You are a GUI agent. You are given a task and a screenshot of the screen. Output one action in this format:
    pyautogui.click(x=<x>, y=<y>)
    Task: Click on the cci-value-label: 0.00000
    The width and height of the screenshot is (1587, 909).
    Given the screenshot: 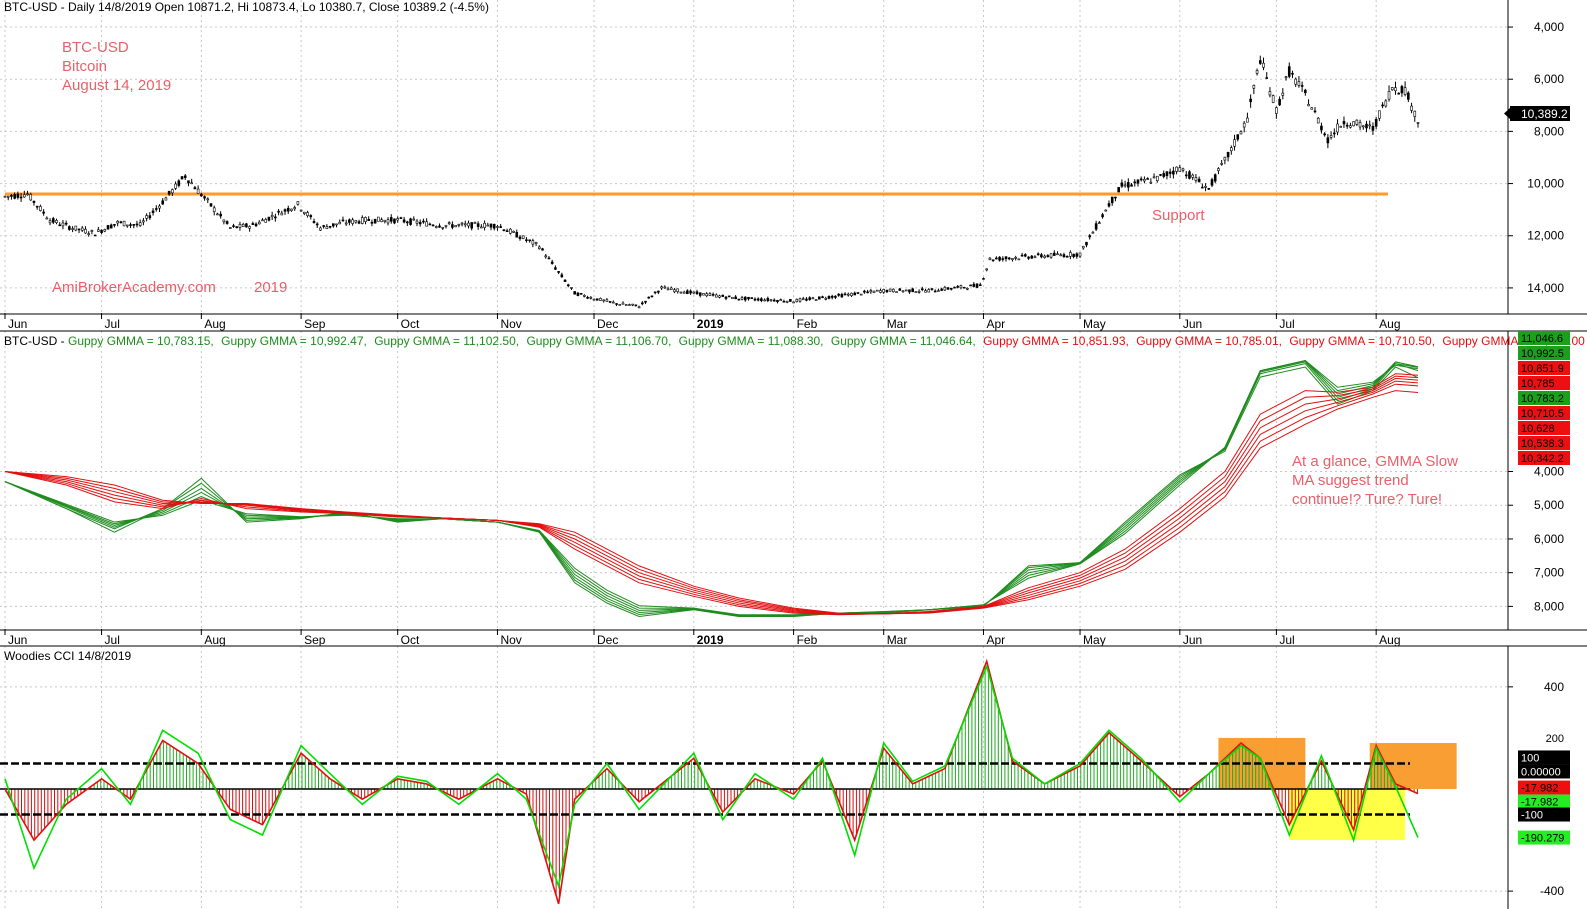 What is the action you would take?
    pyautogui.click(x=1541, y=772)
    